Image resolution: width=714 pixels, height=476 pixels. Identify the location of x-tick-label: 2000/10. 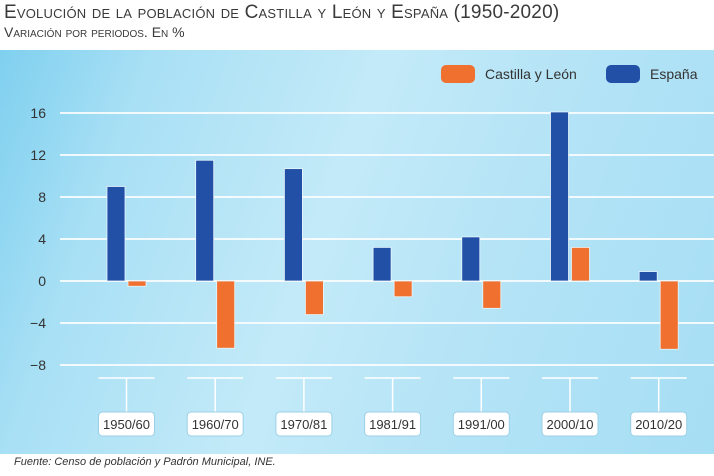
(570, 424).